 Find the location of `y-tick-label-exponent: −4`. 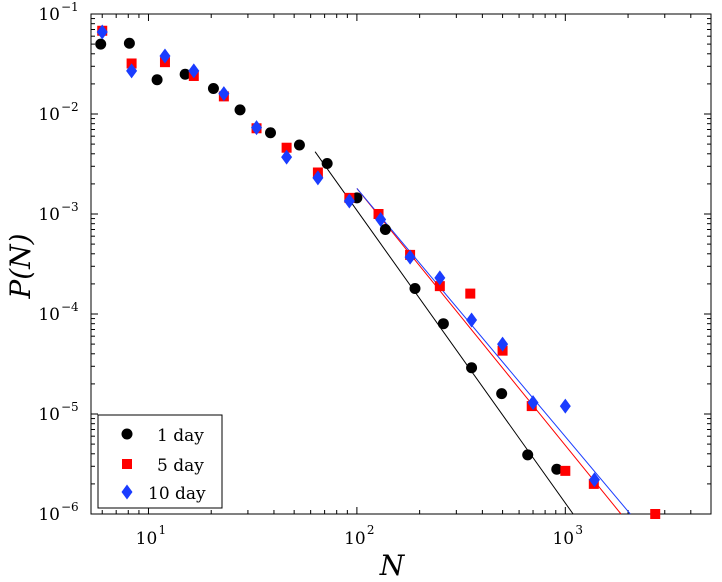

y-tick-label-exponent: −4 is located at coordinates (70, 307).